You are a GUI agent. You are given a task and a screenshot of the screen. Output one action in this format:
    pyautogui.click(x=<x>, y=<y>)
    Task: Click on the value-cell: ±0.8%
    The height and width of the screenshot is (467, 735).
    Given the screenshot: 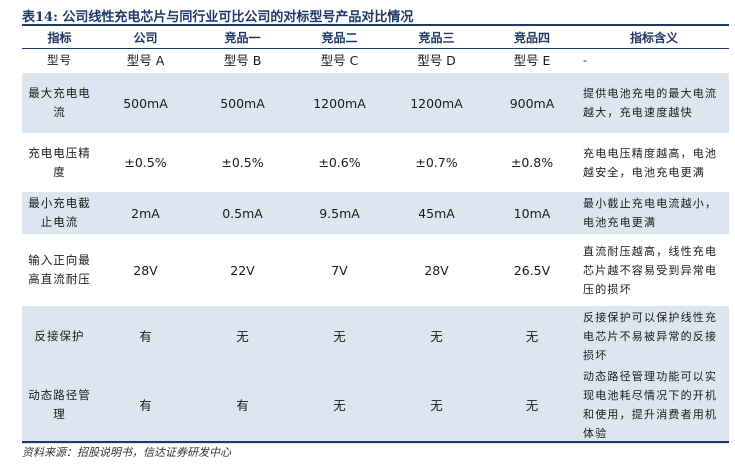 What is the action you would take?
    pyautogui.click(x=532, y=162)
    